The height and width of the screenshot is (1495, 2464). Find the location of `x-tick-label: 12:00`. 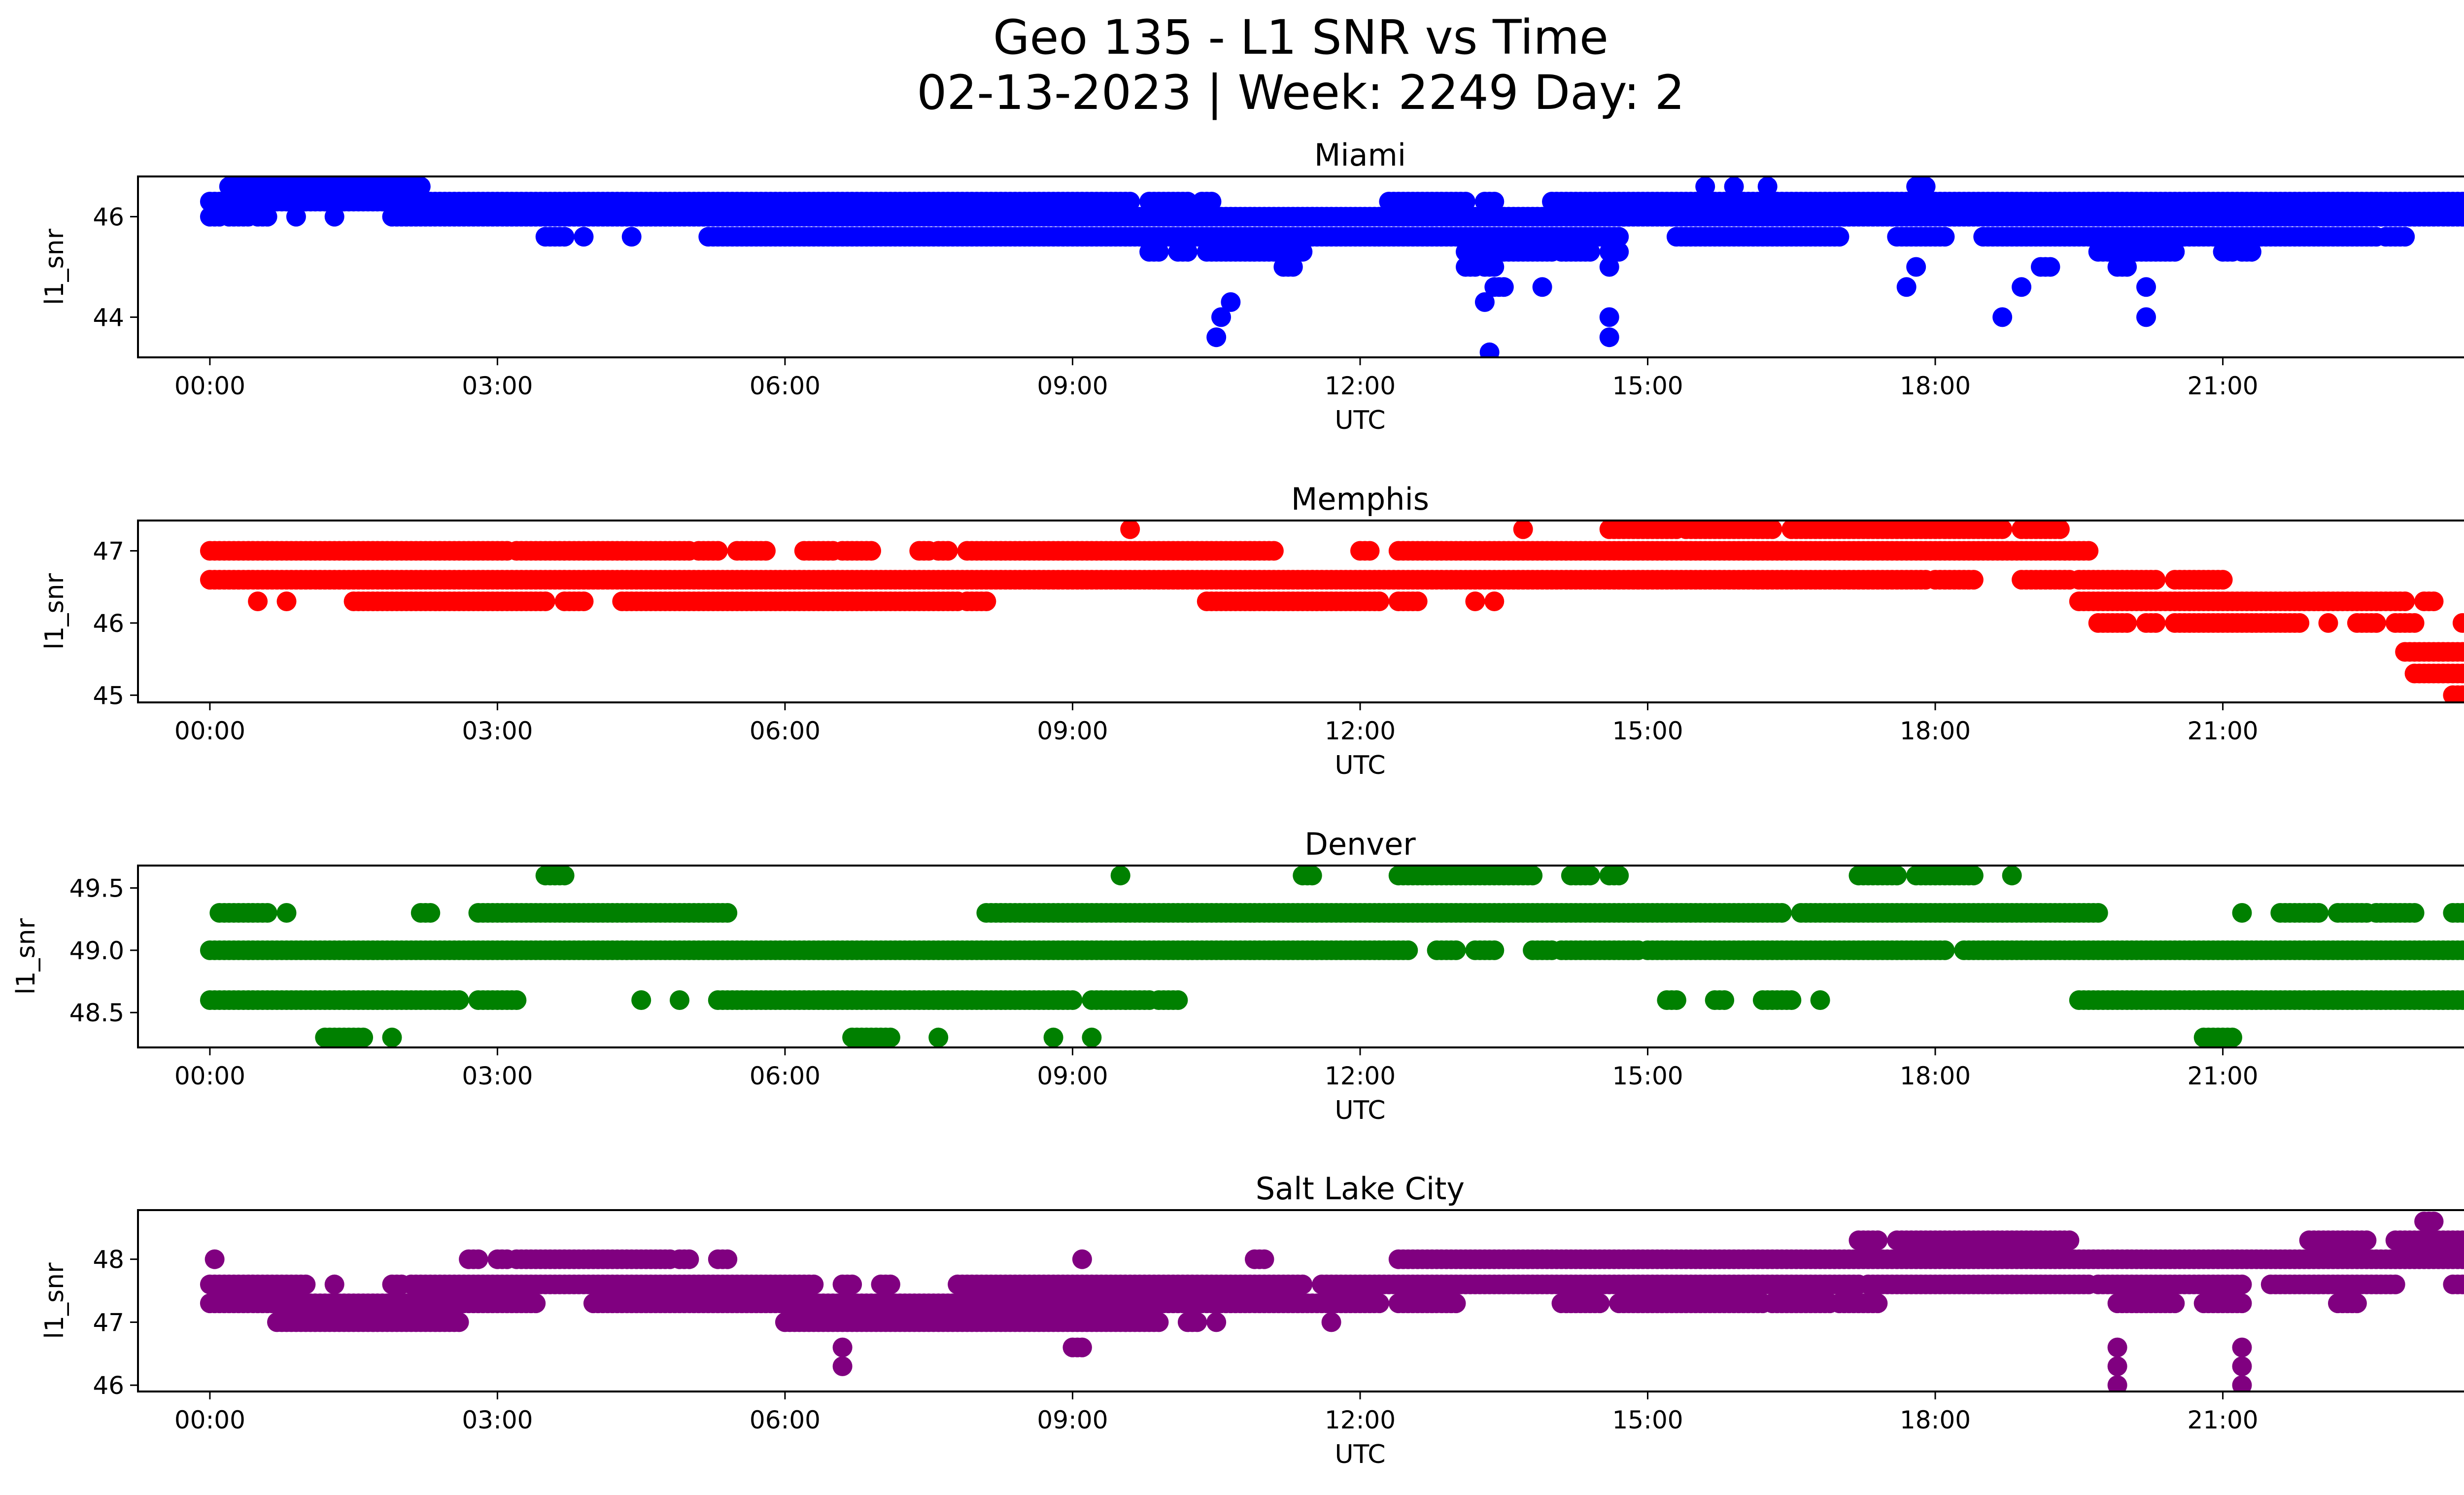

x-tick-label: 12:00 is located at coordinates (1360, 1076).